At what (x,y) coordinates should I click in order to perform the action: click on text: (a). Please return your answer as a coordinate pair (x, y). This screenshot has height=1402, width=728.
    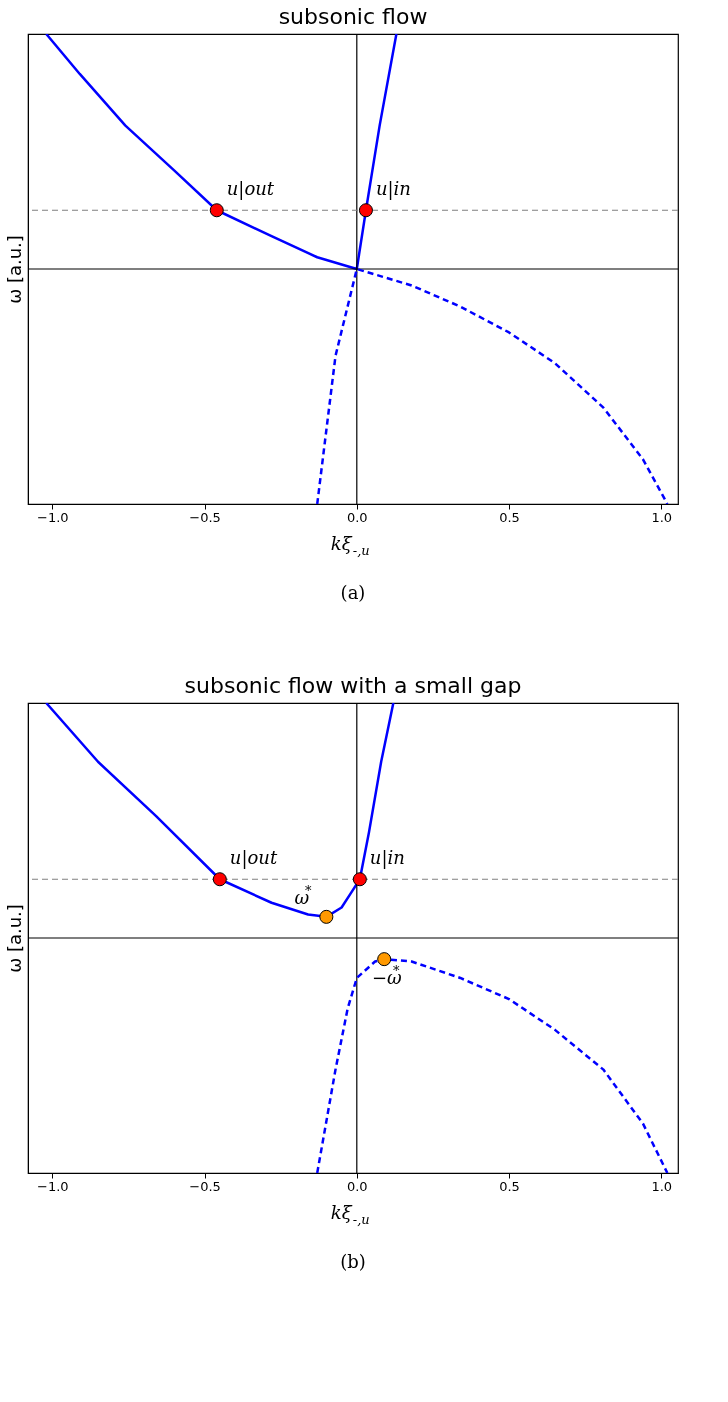
    Looking at the image, I should click on (353, 592).